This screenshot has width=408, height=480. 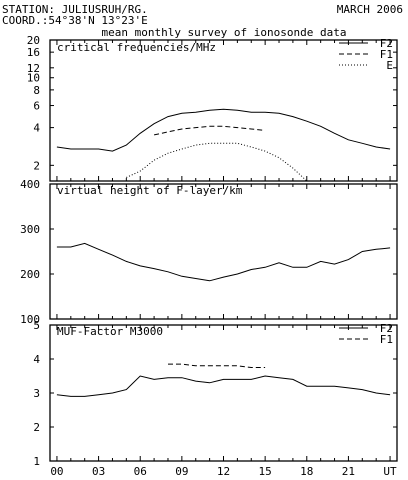 I want to click on x-tick-label: 09, so click(x=181, y=471).